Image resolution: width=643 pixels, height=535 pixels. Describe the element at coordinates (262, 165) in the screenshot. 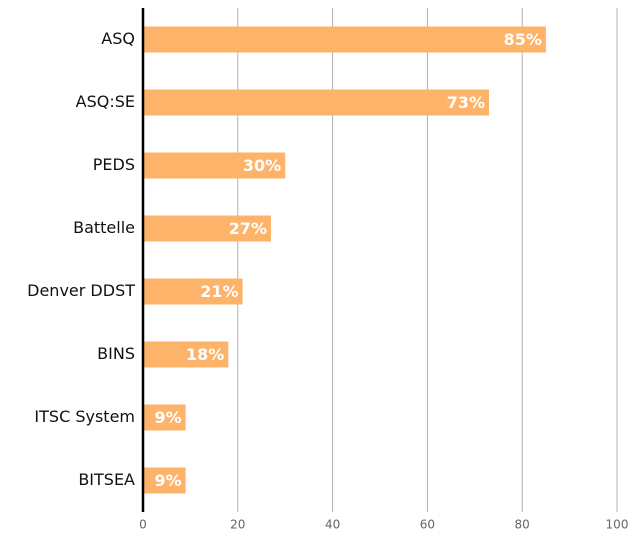

I see `value-label: 30%` at that location.